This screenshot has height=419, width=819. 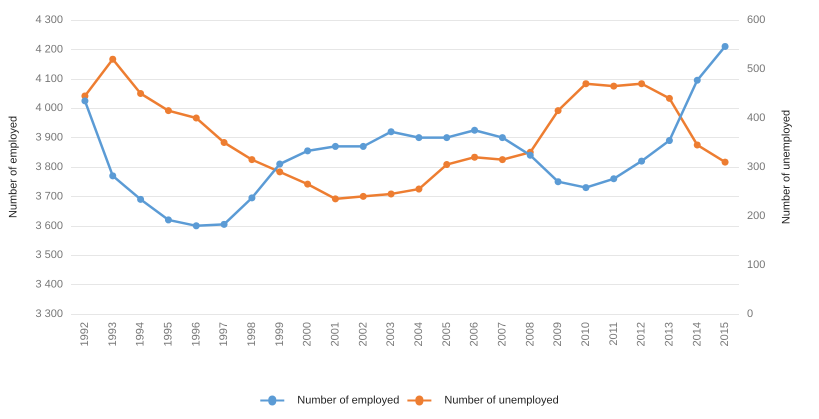 I want to click on x-tick-label: 2008, so click(x=530, y=334).